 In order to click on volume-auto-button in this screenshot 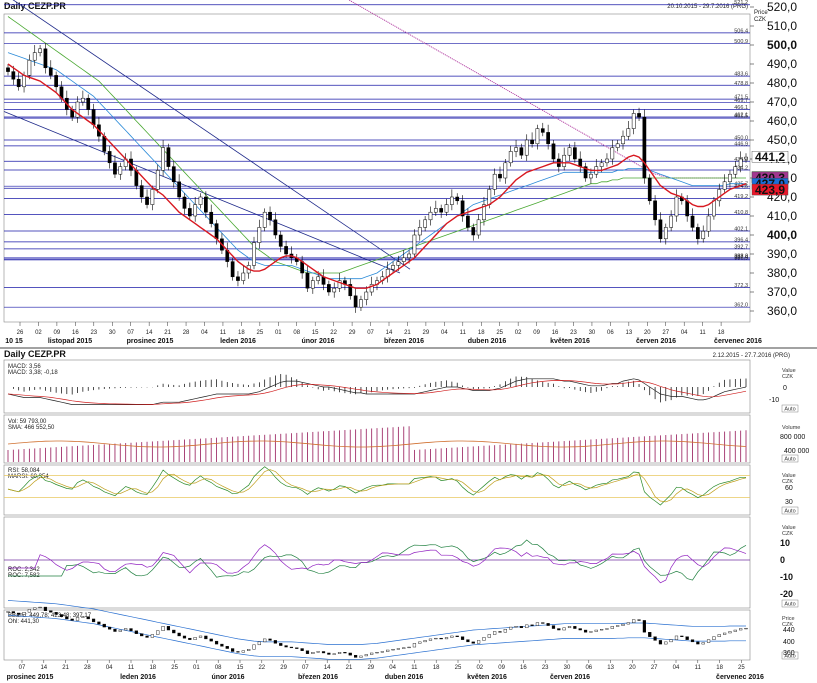, I will do `click(790, 458)`.